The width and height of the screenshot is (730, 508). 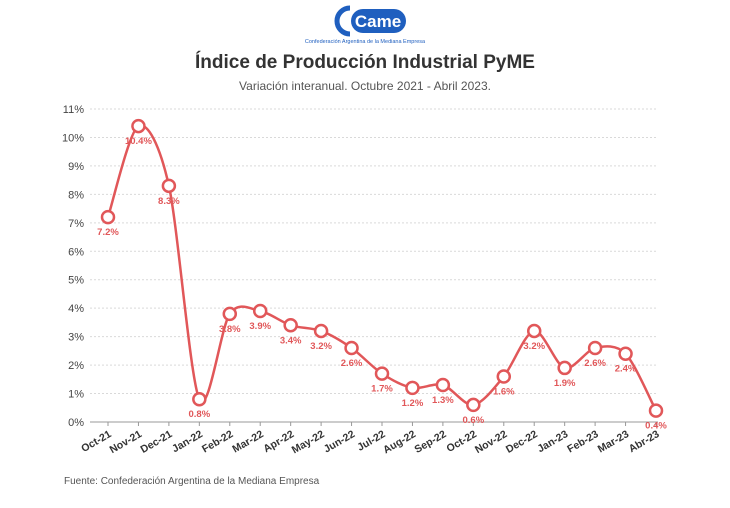 I want to click on data-label: 3.4%, so click(x=291, y=340).